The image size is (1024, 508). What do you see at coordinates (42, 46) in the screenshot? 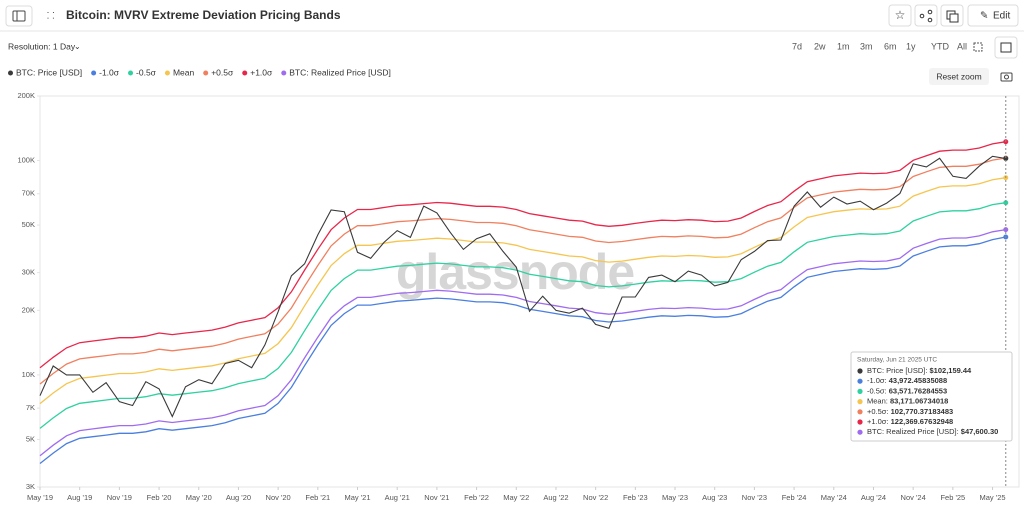
I see `resolution-select: Resolution: 1 Day` at bounding box center [42, 46].